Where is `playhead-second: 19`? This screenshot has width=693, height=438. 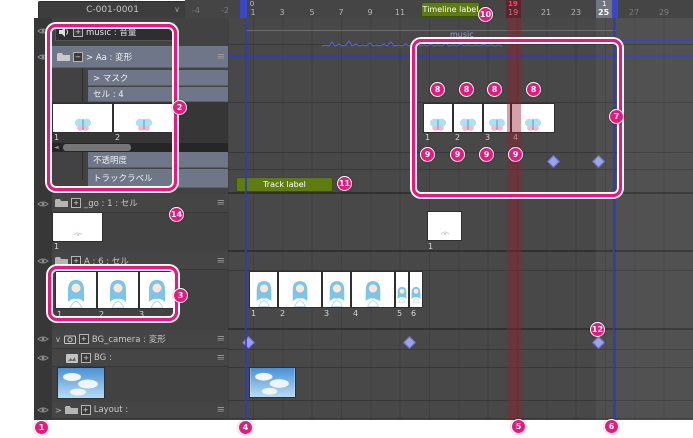
playhead-second: 19 is located at coordinates (513, 4).